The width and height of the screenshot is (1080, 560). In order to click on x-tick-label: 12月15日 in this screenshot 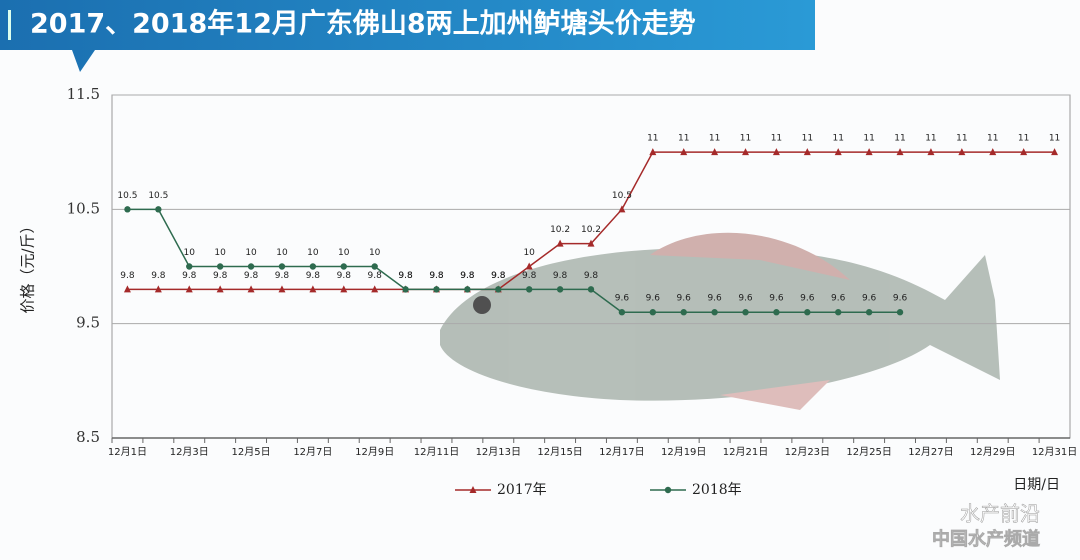, I will do `click(559, 452)`.